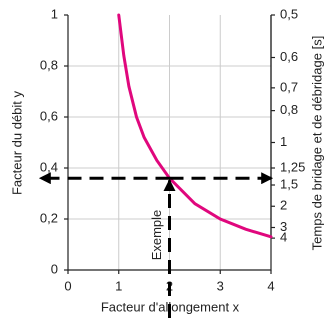 This screenshot has width=333, height=320. Describe the element at coordinates (67, 285) in the screenshot. I see `x-tick-label: 0` at that location.